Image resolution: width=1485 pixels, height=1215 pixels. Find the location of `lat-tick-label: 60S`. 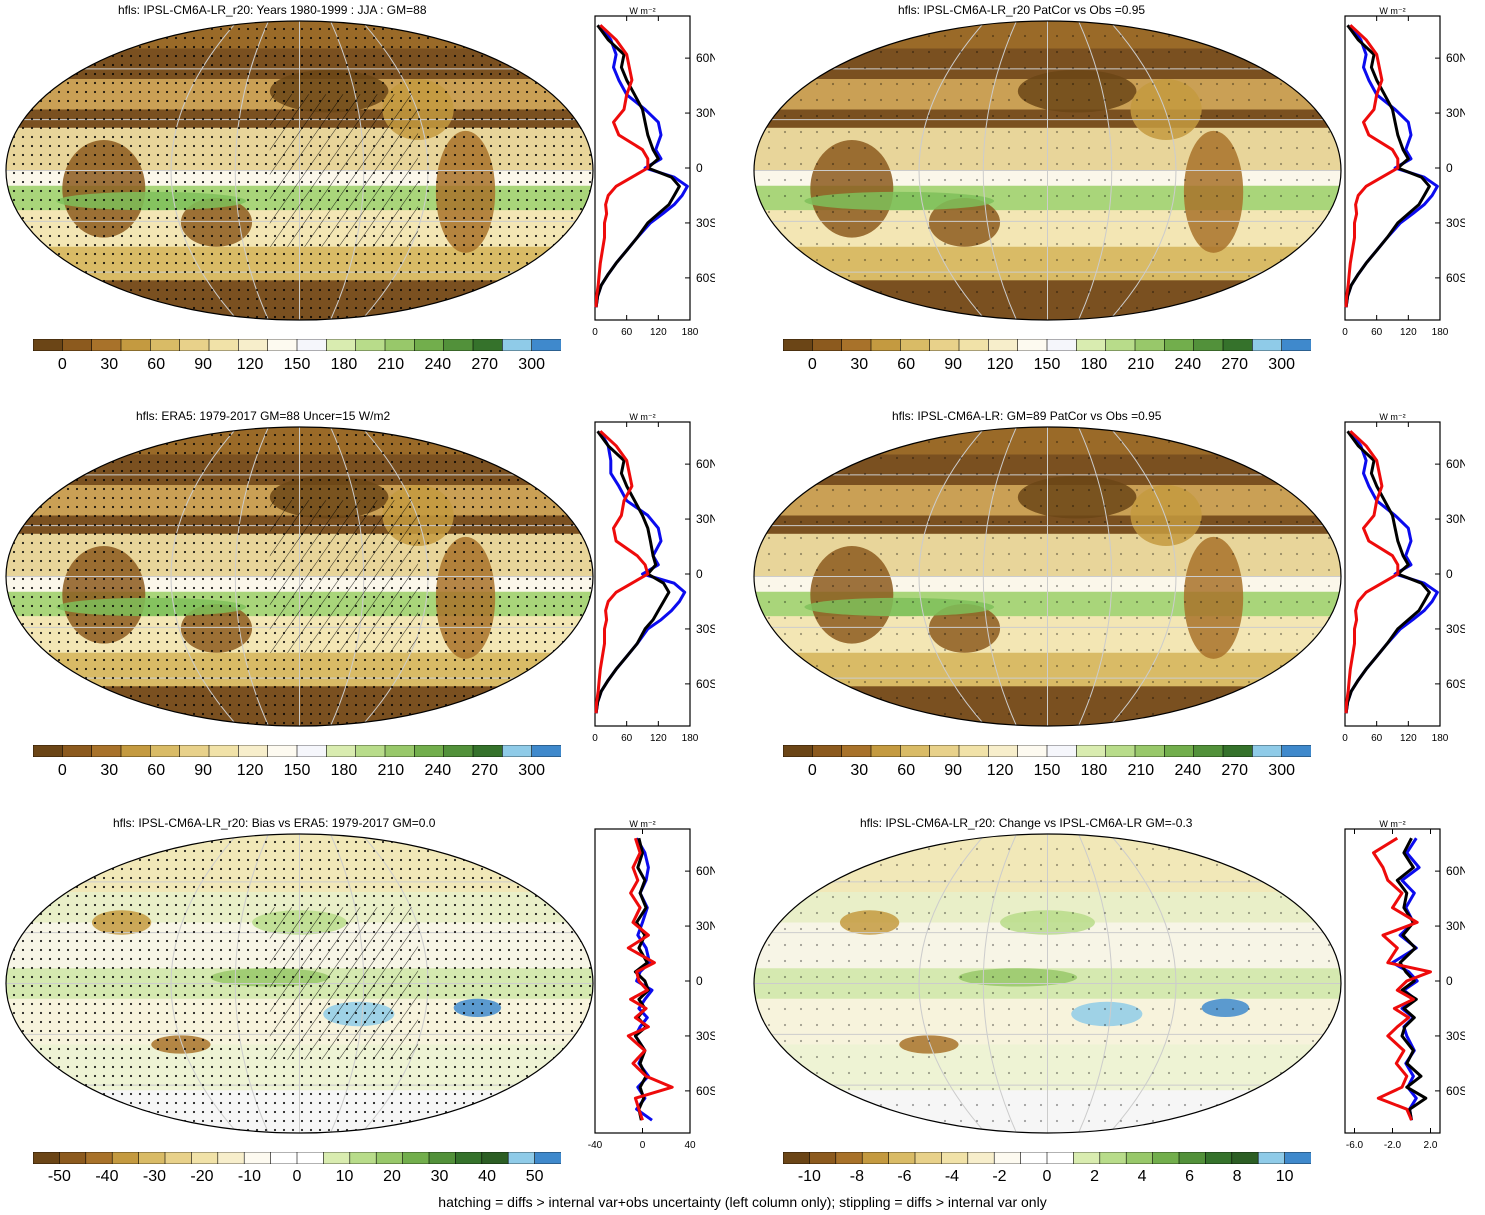

lat-tick-label: 60S is located at coordinates (705, 278).